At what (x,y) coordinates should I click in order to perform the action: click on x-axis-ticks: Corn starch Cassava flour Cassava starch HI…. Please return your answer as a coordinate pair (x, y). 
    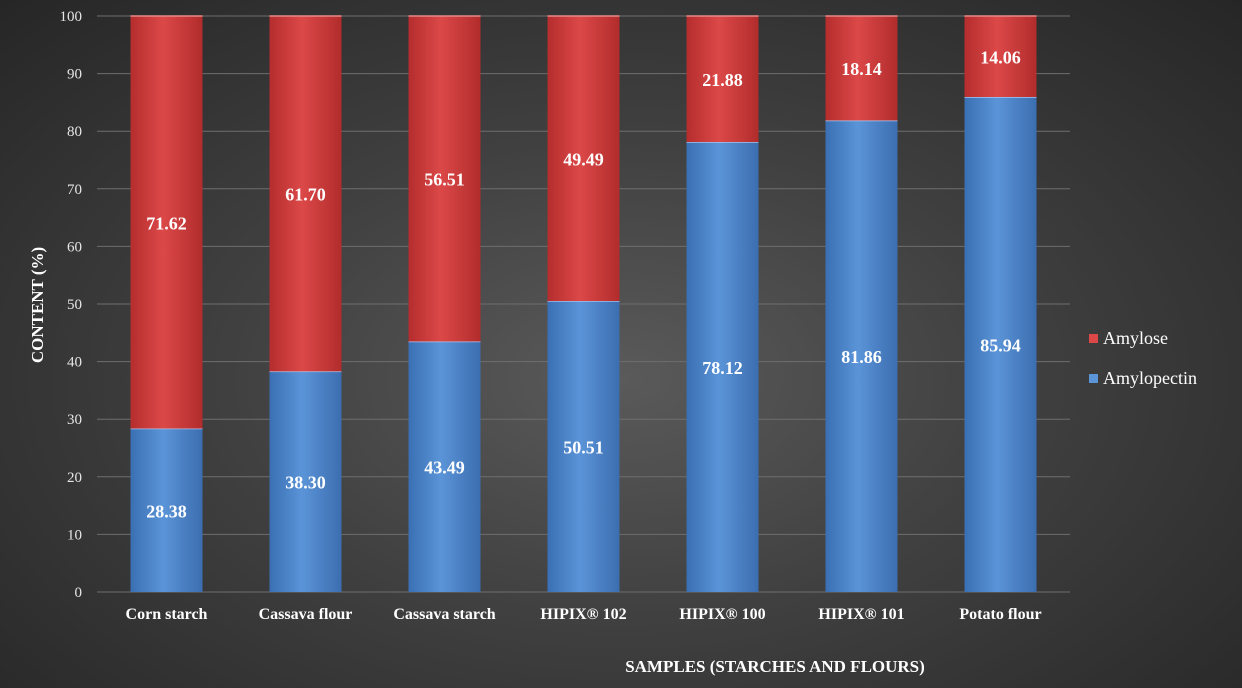
    Looking at the image, I should click on (584, 614).